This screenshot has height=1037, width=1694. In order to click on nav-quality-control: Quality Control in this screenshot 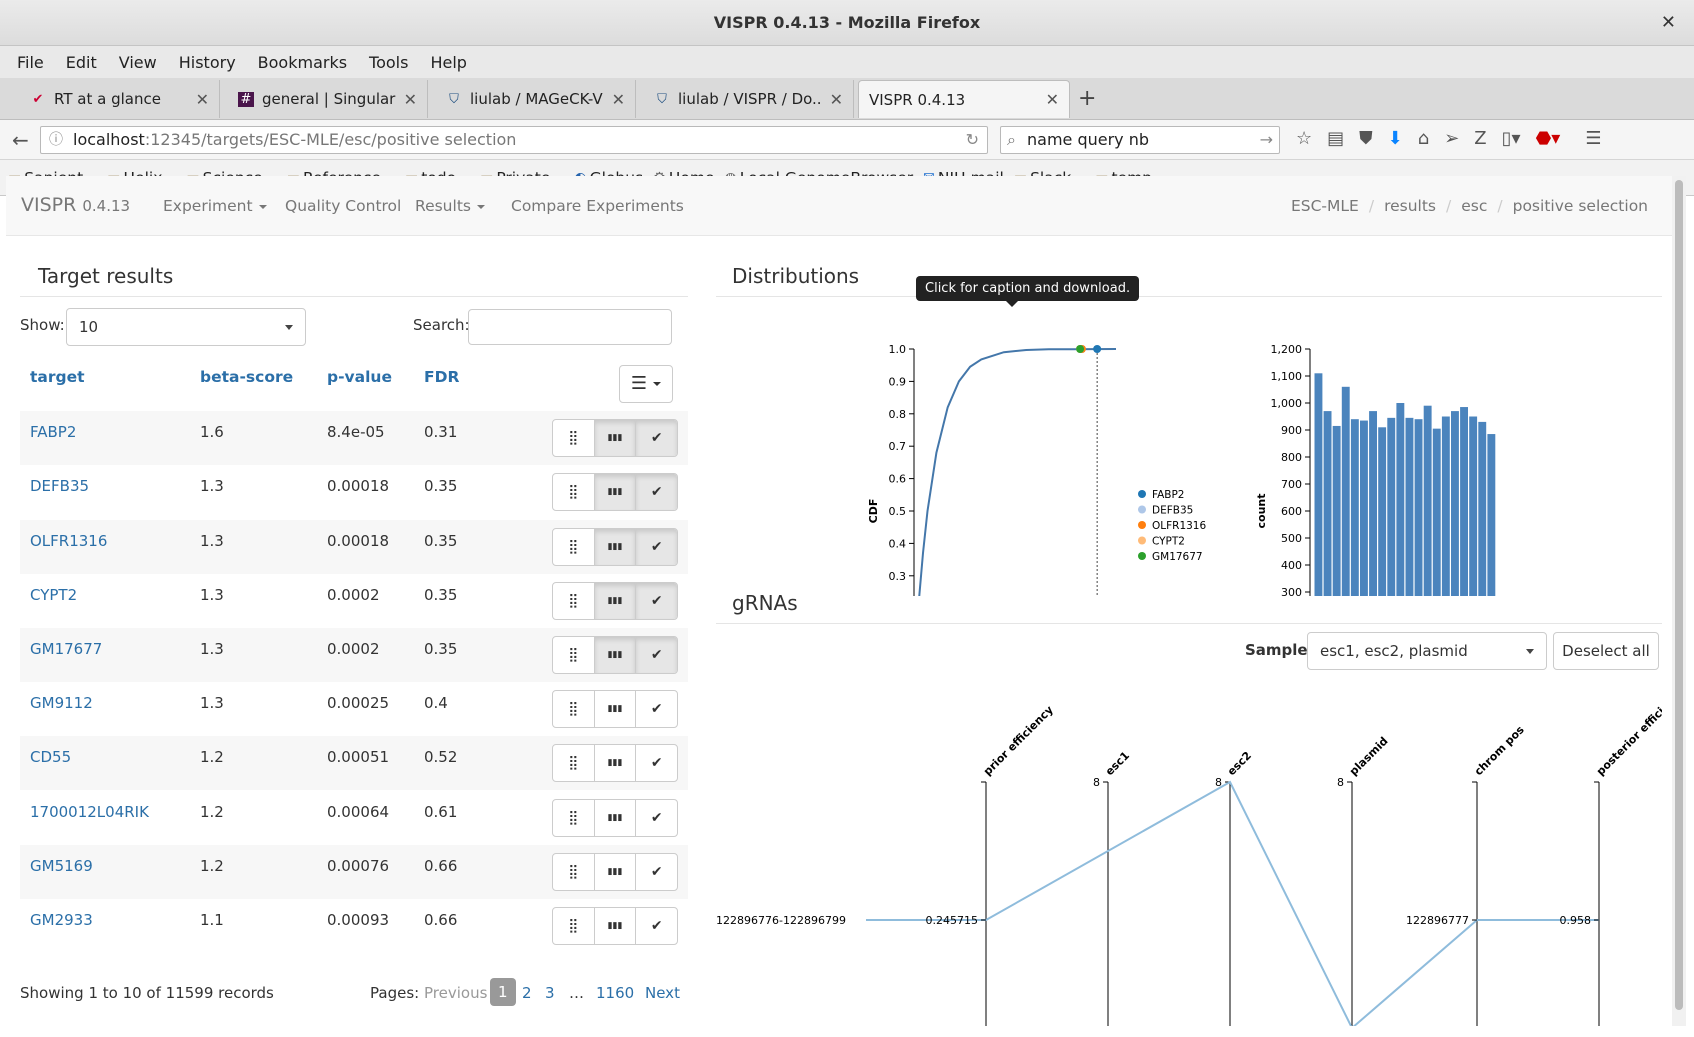, I will do `click(343, 206)`.